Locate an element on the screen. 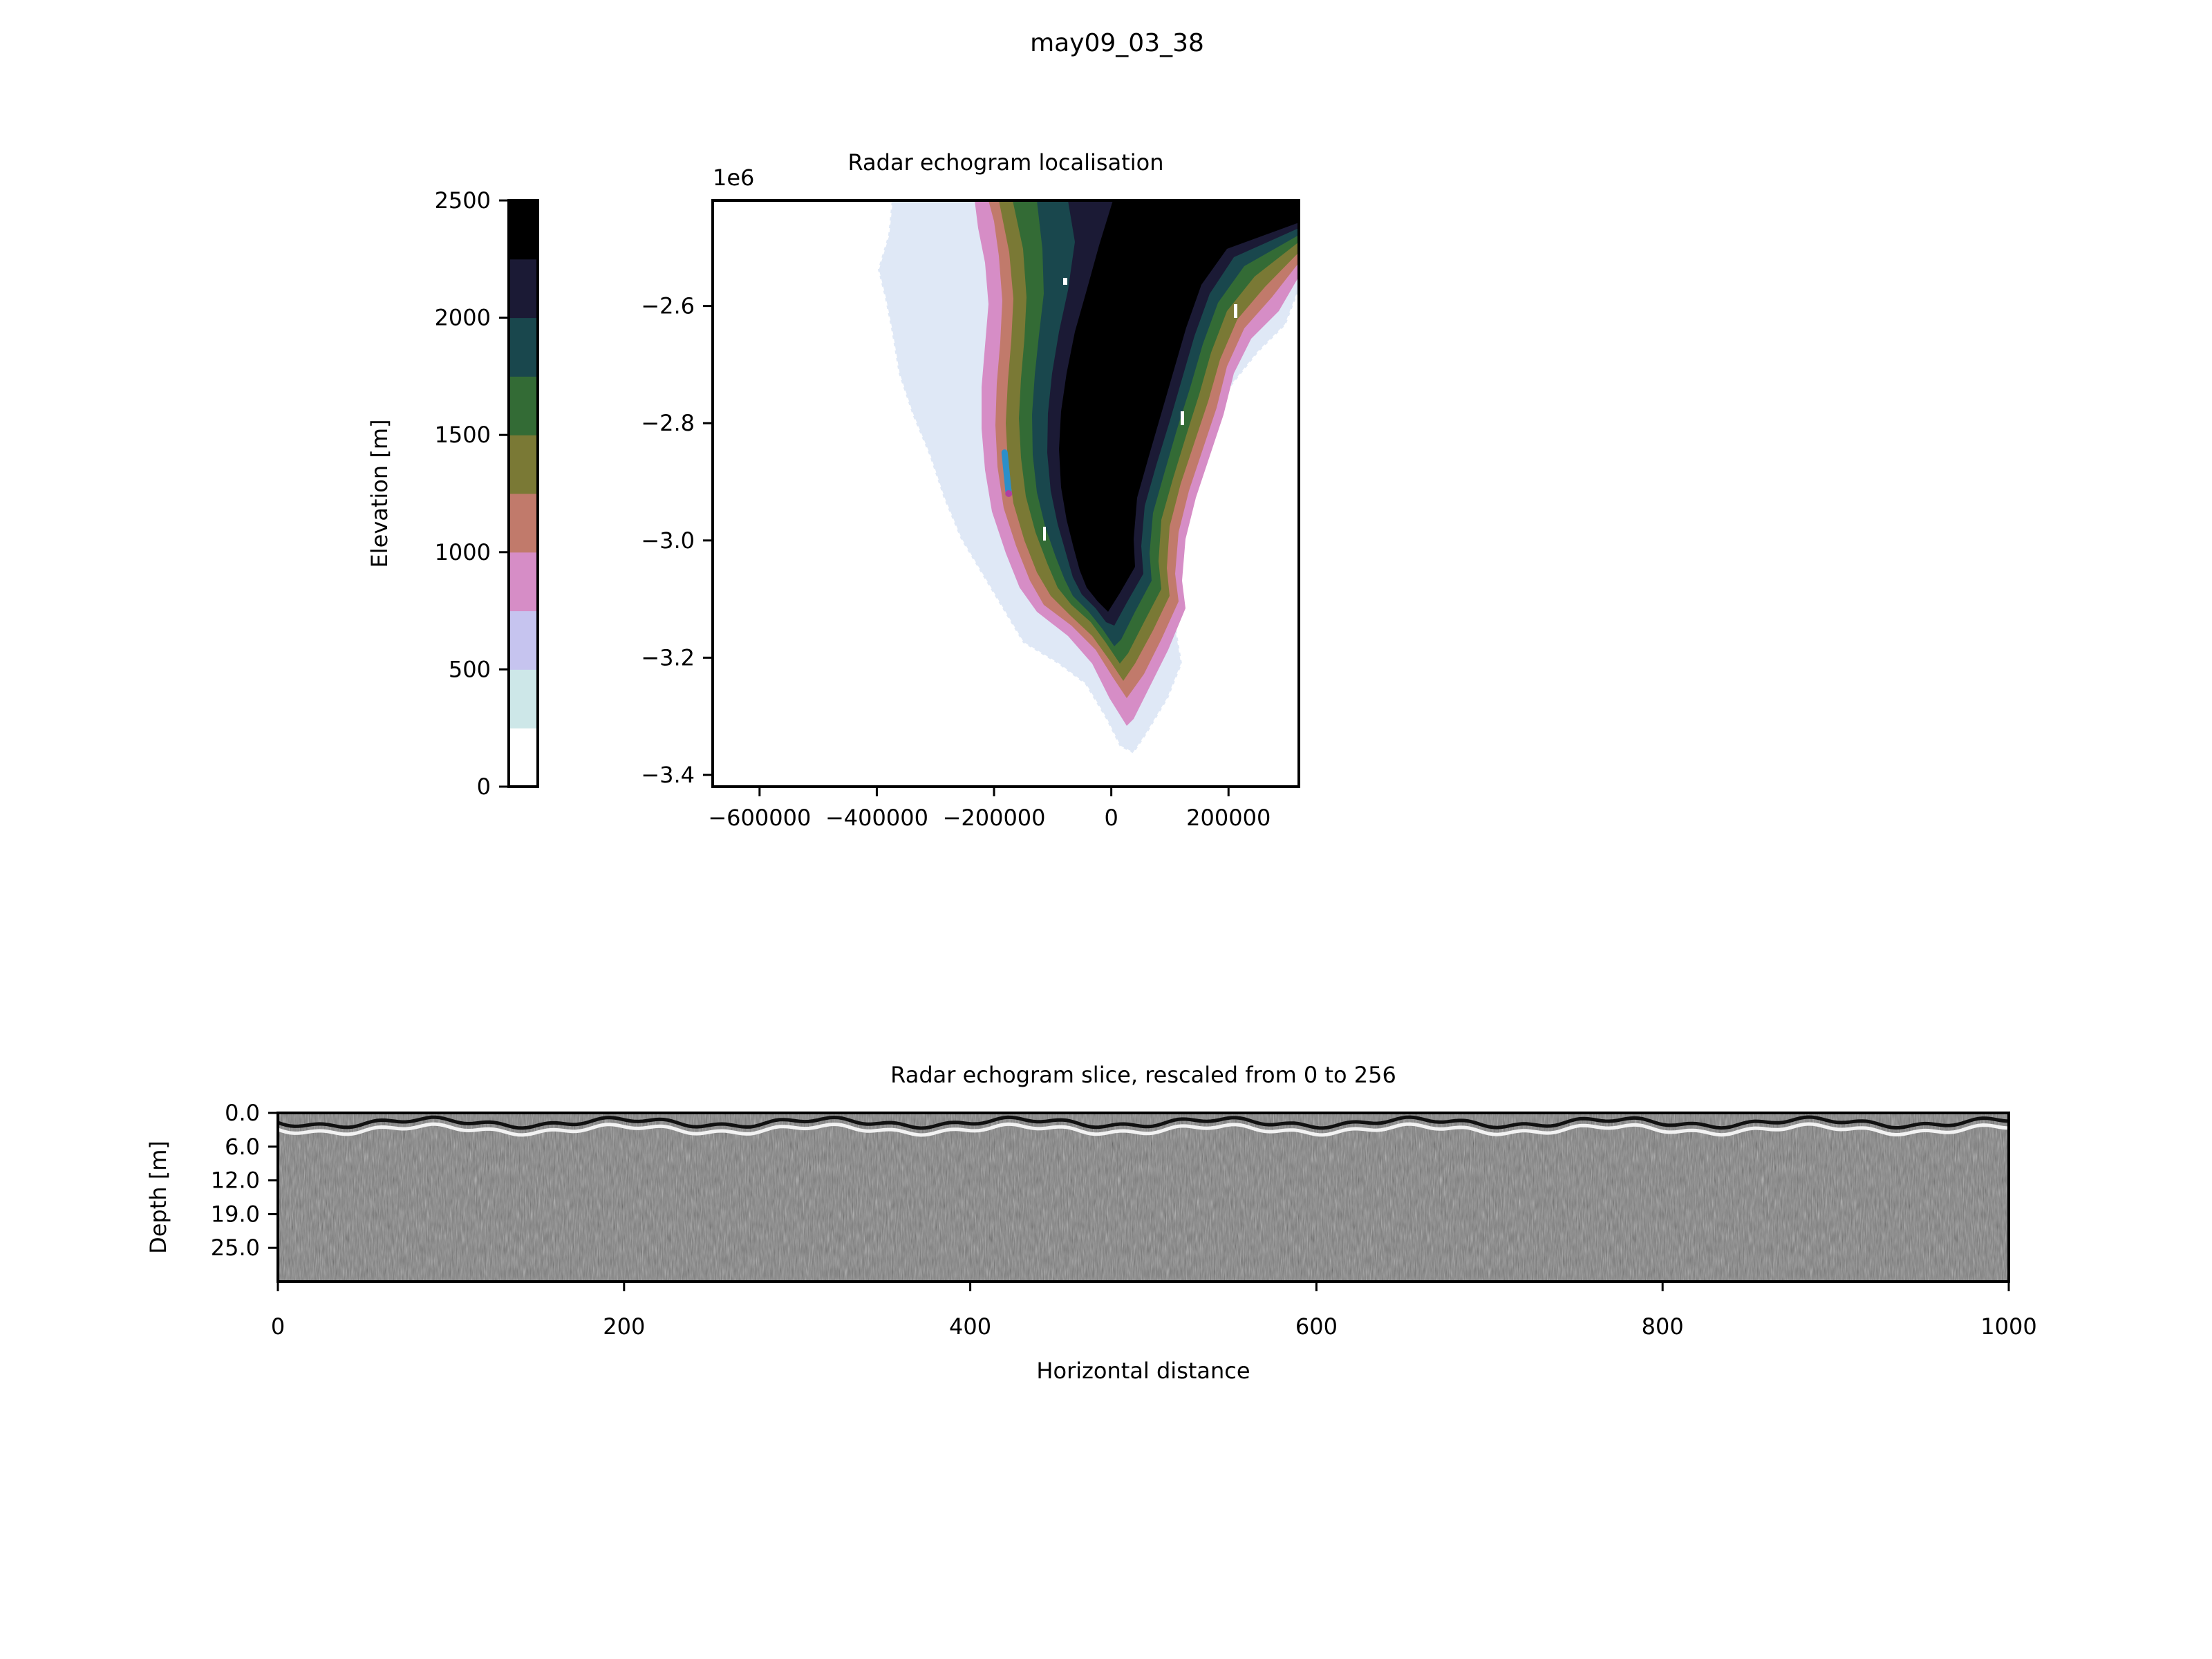  echogram-x-ticks: 0 200 400 600 800 1000 is located at coordinates (1154, 1311).